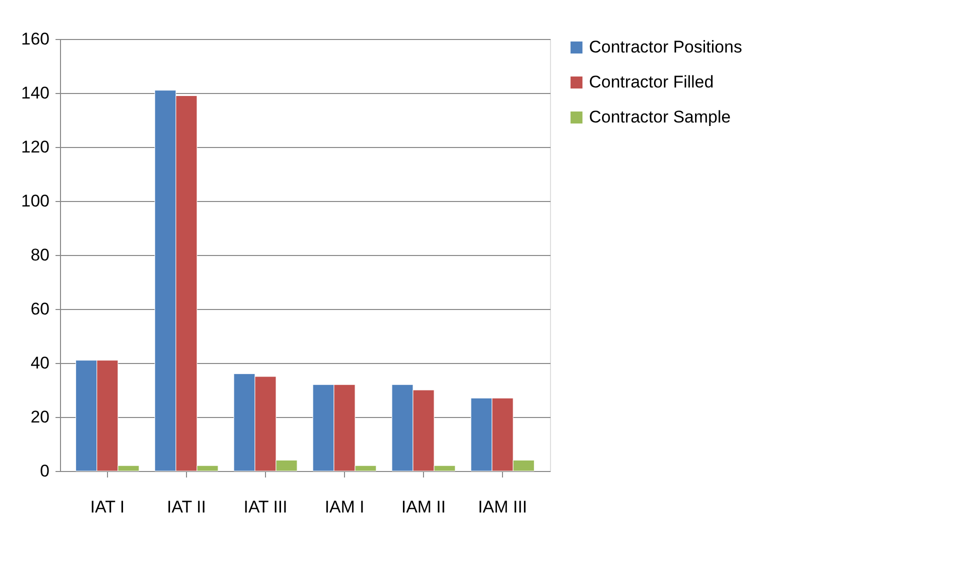 The width and height of the screenshot is (956, 575). Describe the element at coordinates (651, 82) in the screenshot. I see `legend-label: Contractor Filled` at that location.